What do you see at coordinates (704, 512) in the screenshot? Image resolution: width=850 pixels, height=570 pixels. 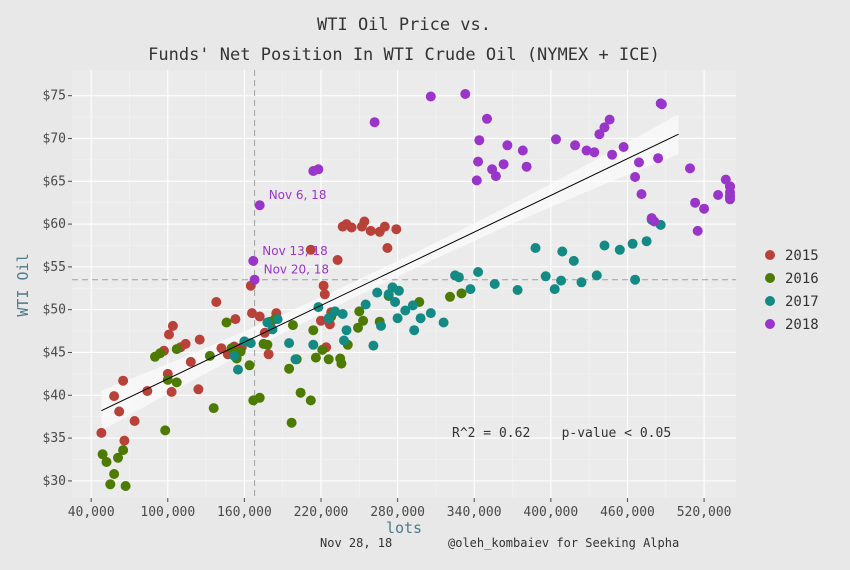 I see `x-tick-label: 520,000` at bounding box center [704, 512].